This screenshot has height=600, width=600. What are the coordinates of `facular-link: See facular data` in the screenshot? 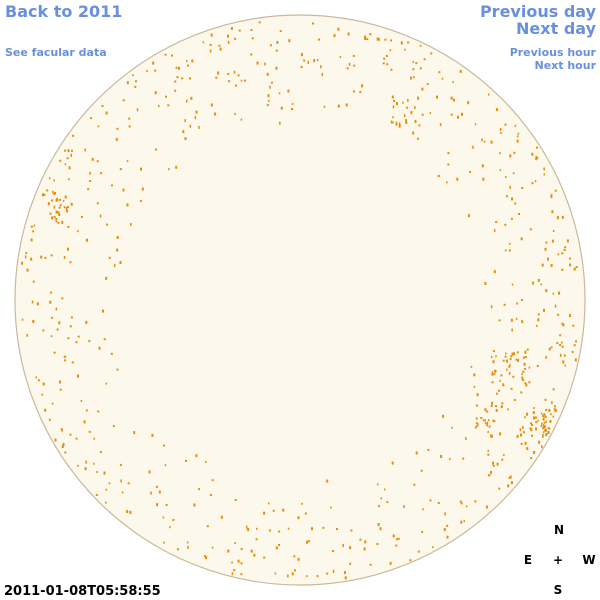 It's located at (56, 52).